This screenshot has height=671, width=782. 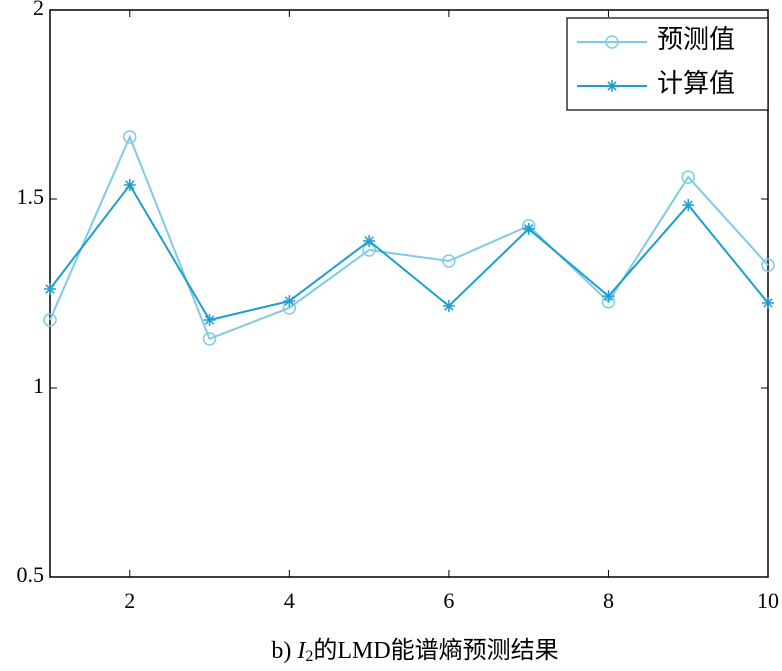 What do you see at coordinates (129, 600) in the screenshot?
I see `x-tick-label: 2` at bounding box center [129, 600].